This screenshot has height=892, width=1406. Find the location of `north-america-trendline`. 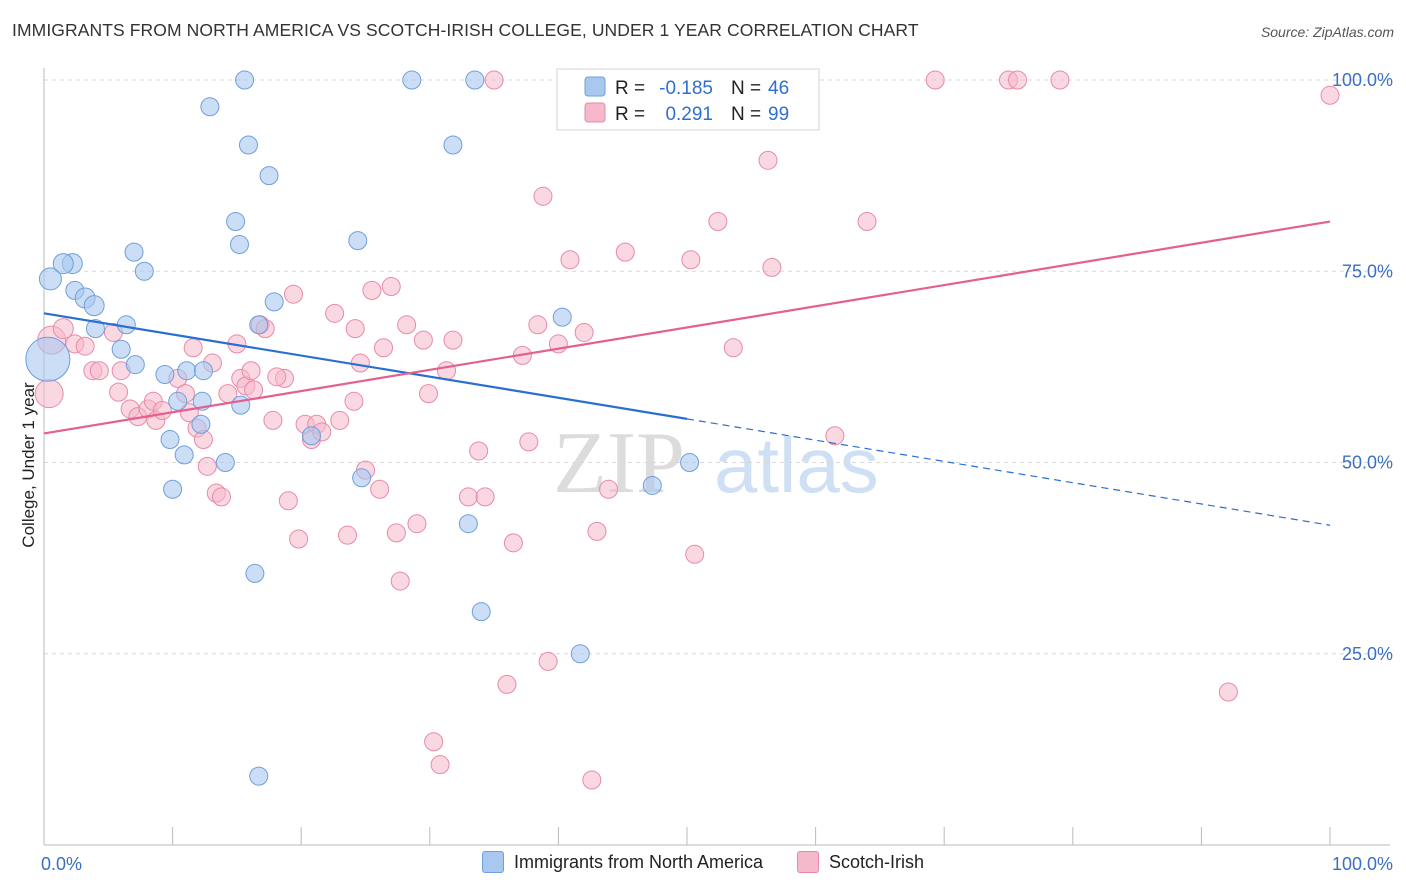

north-america-trendline is located at coordinates (365, 366).